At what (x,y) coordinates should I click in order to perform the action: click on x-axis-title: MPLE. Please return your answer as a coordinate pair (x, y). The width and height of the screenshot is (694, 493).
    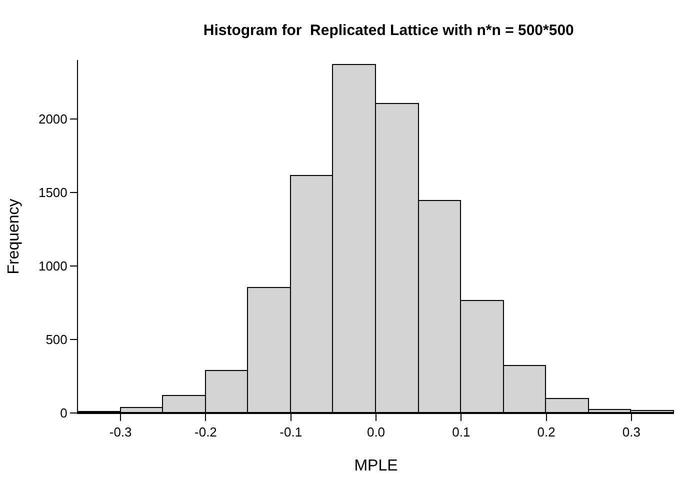
    Looking at the image, I should click on (376, 465).